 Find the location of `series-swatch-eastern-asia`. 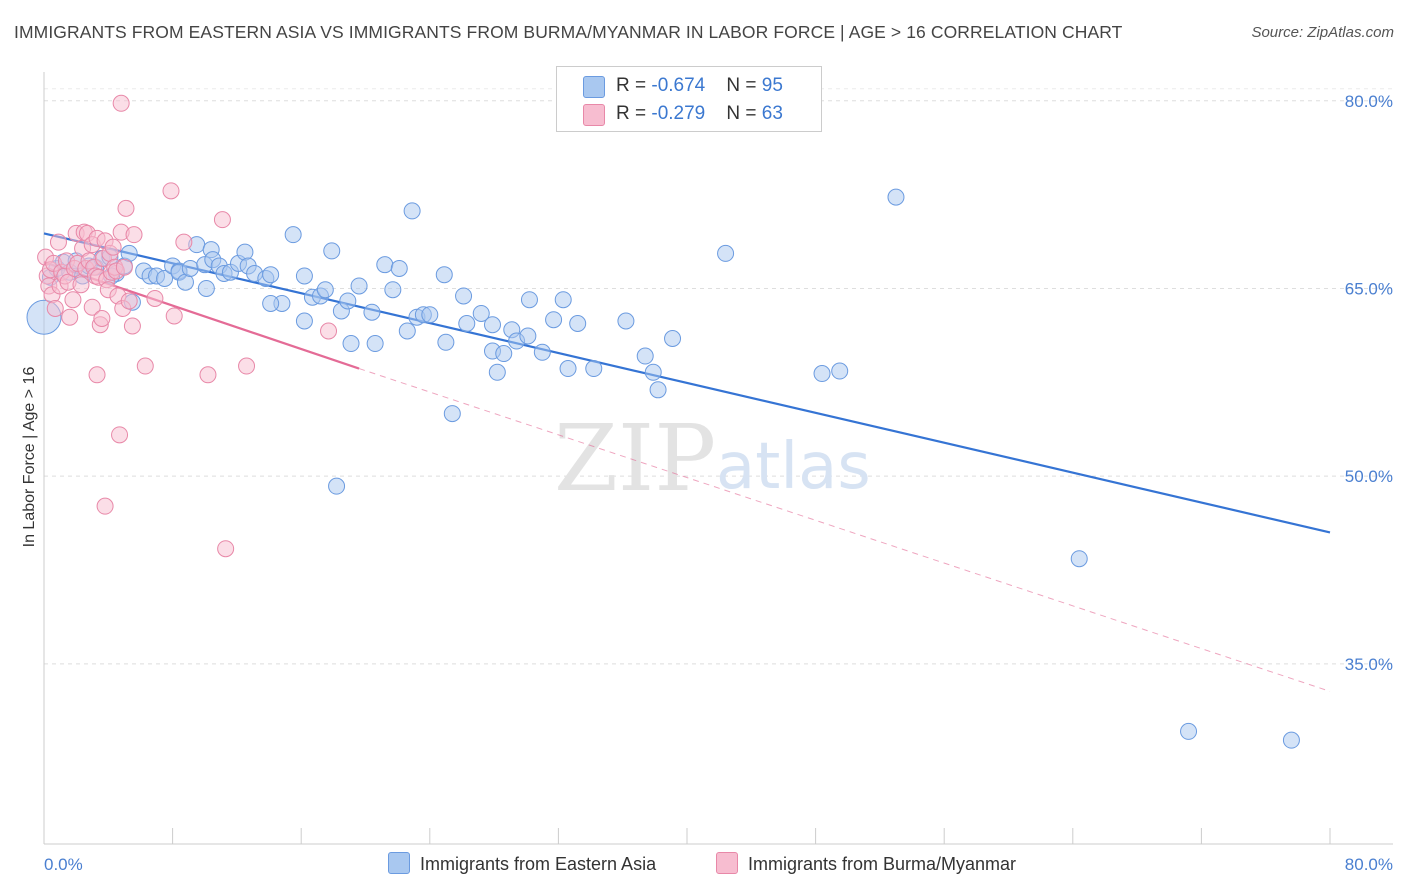

series-swatch-eastern-asia is located at coordinates (399, 863).